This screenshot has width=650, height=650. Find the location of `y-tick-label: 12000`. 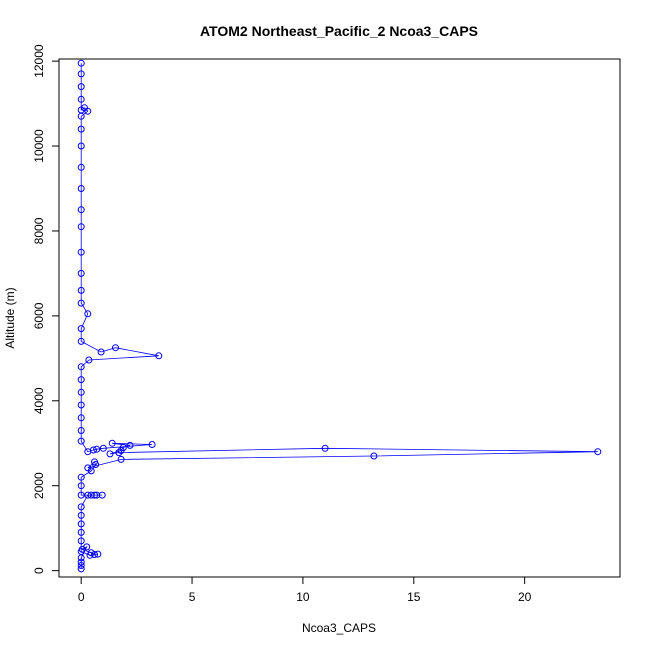

y-tick-label: 12000 is located at coordinates (39, 61).